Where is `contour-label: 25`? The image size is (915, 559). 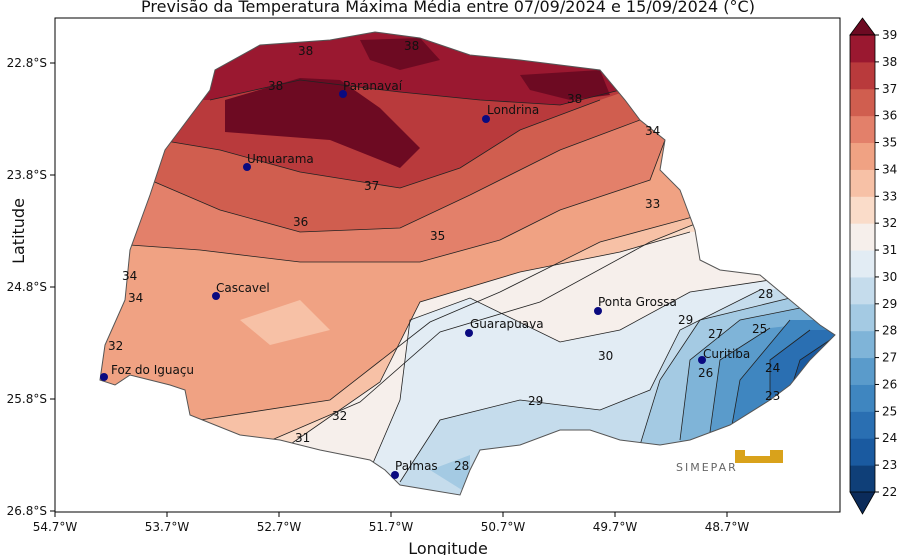
contour-label: 25 is located at coordinates (759, 329).